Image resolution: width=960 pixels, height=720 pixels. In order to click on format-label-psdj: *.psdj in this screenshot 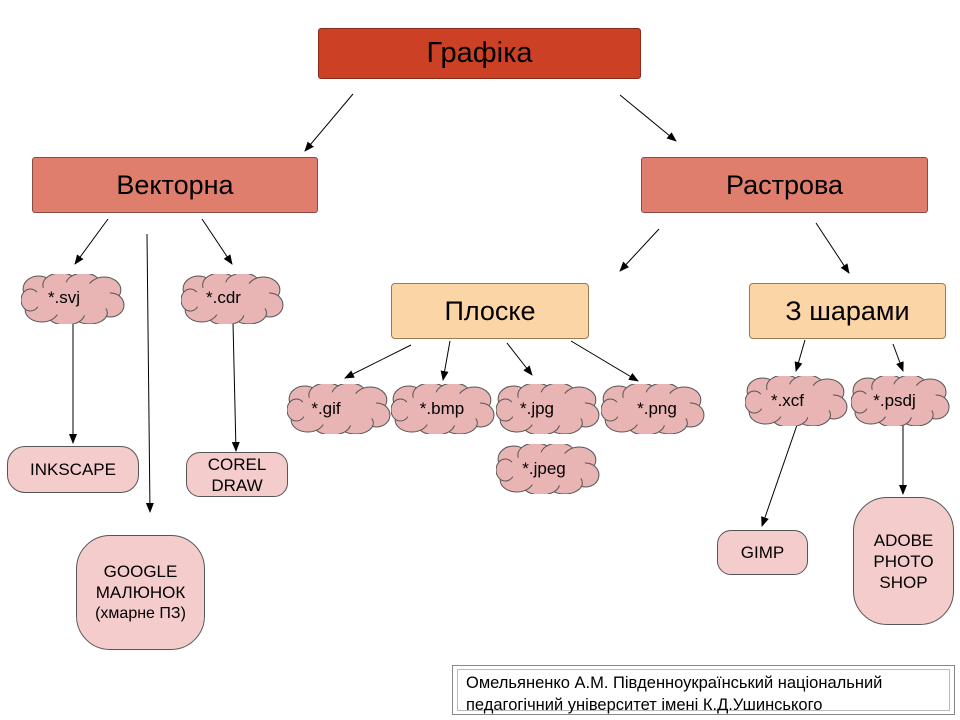, I will do `click(894, 400)`.